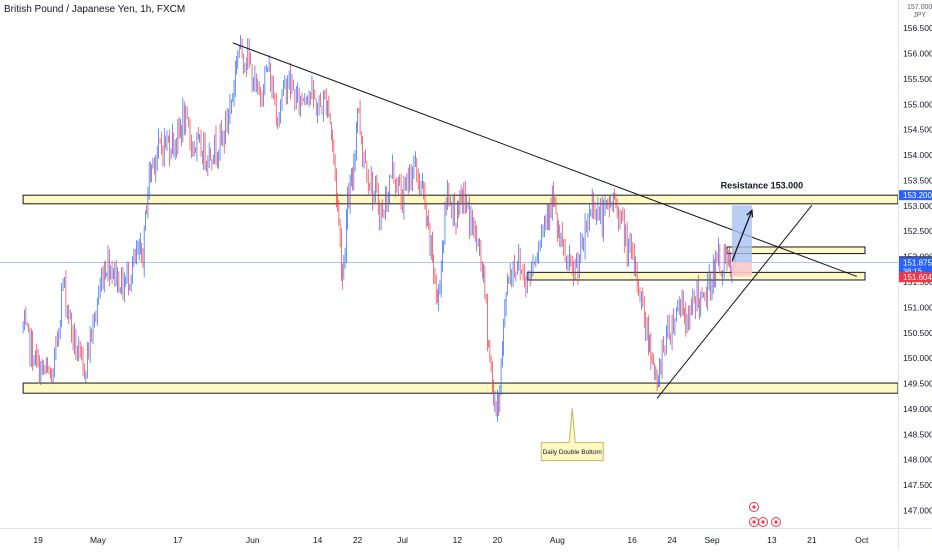 The image size is (932, 555). Describe the element at coordinates (253, 540) in the screenshot. I see `x-tick-label: Jun` at that location.